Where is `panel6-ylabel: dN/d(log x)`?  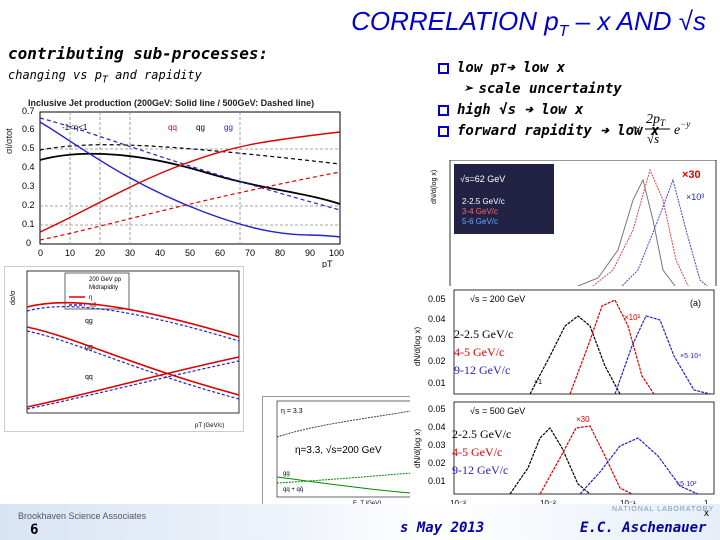 panel6-ylabel: dN/d(log x) is located at coordinates (417, 448).